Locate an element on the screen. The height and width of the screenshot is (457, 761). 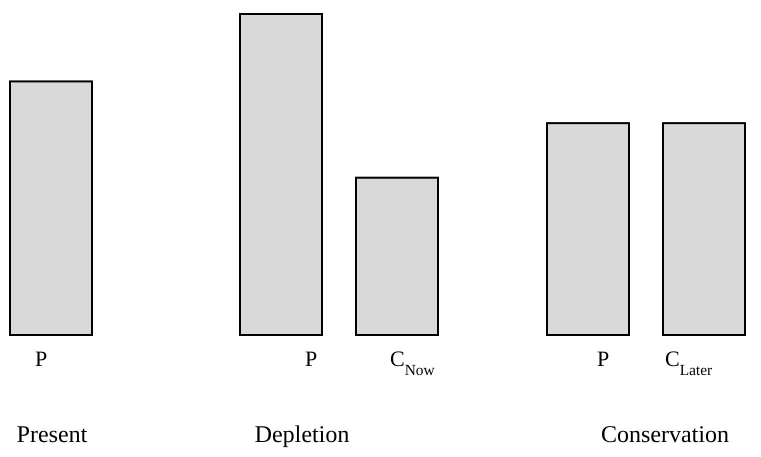
text: Conservation is located at coordinates (665, 435).